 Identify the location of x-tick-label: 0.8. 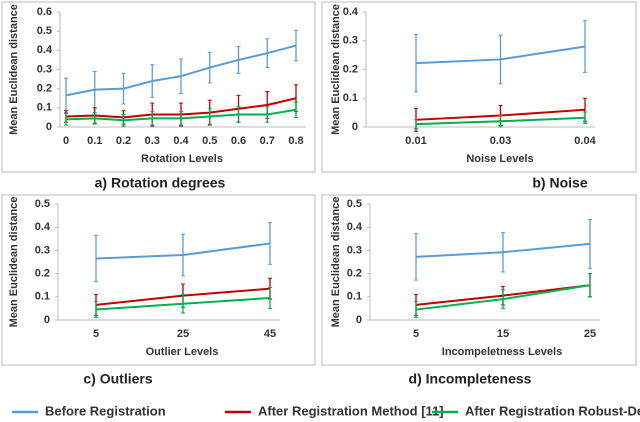
(295, 141).